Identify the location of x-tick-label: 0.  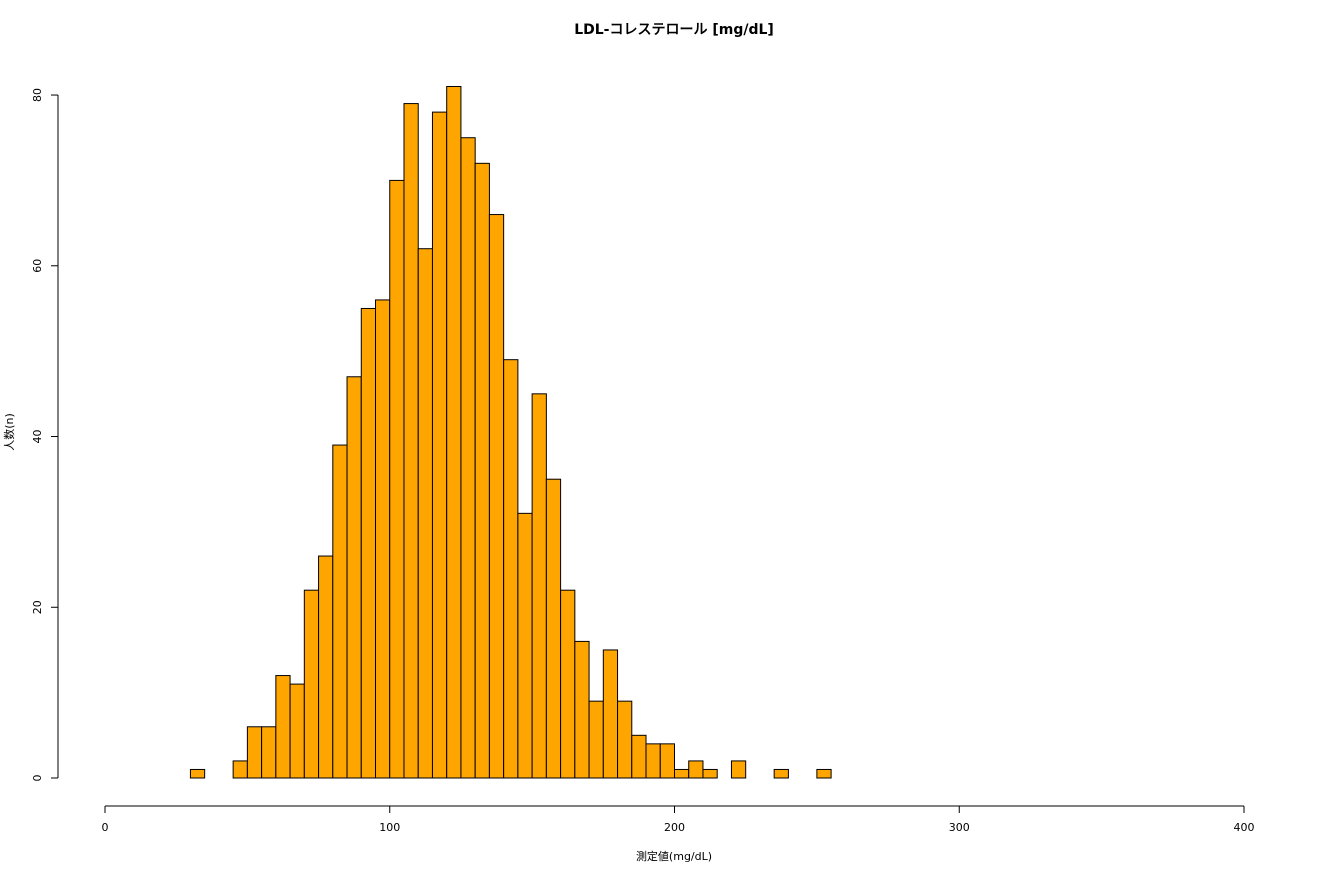
(105, 827).